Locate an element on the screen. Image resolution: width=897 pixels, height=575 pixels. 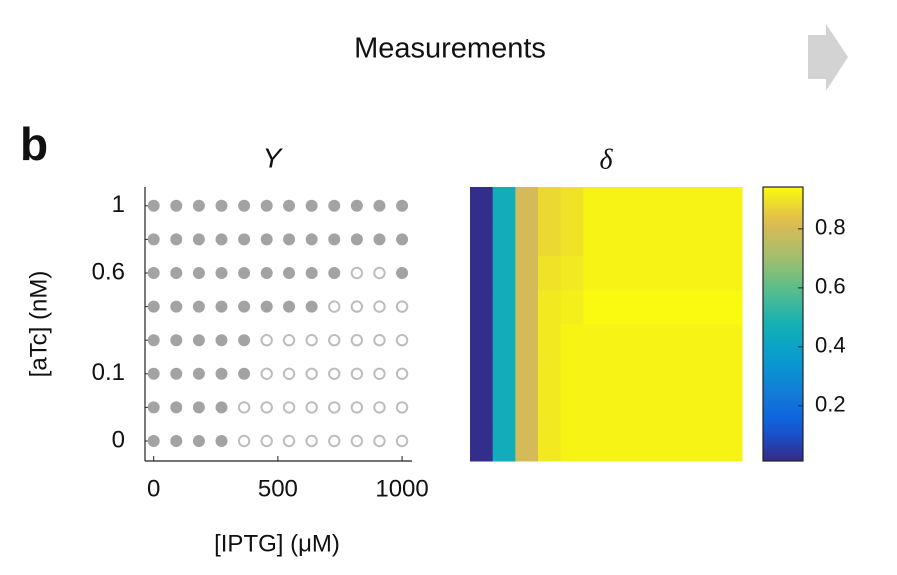
colorbar-tick-label: 0.4 is located at coordinates (830, 345).